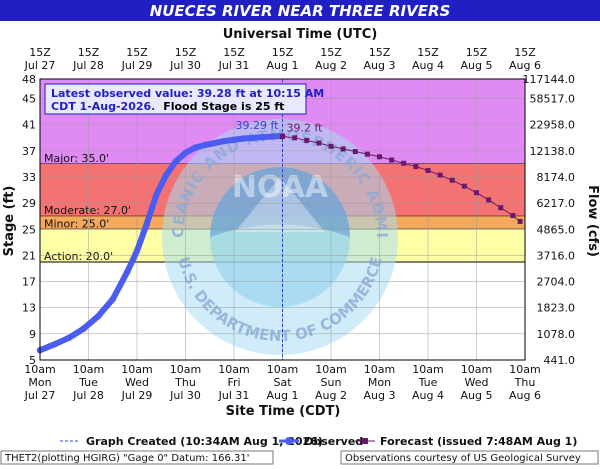 The image size is (600, 469). I want to click on x-tick-day: Sun, so click(331, 382).